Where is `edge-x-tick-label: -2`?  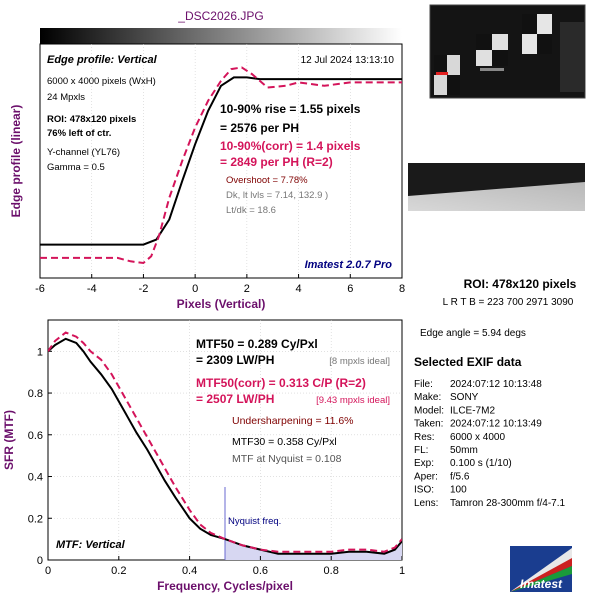 edge-x-tick-label: -2 is located at coordinates (144, 289).